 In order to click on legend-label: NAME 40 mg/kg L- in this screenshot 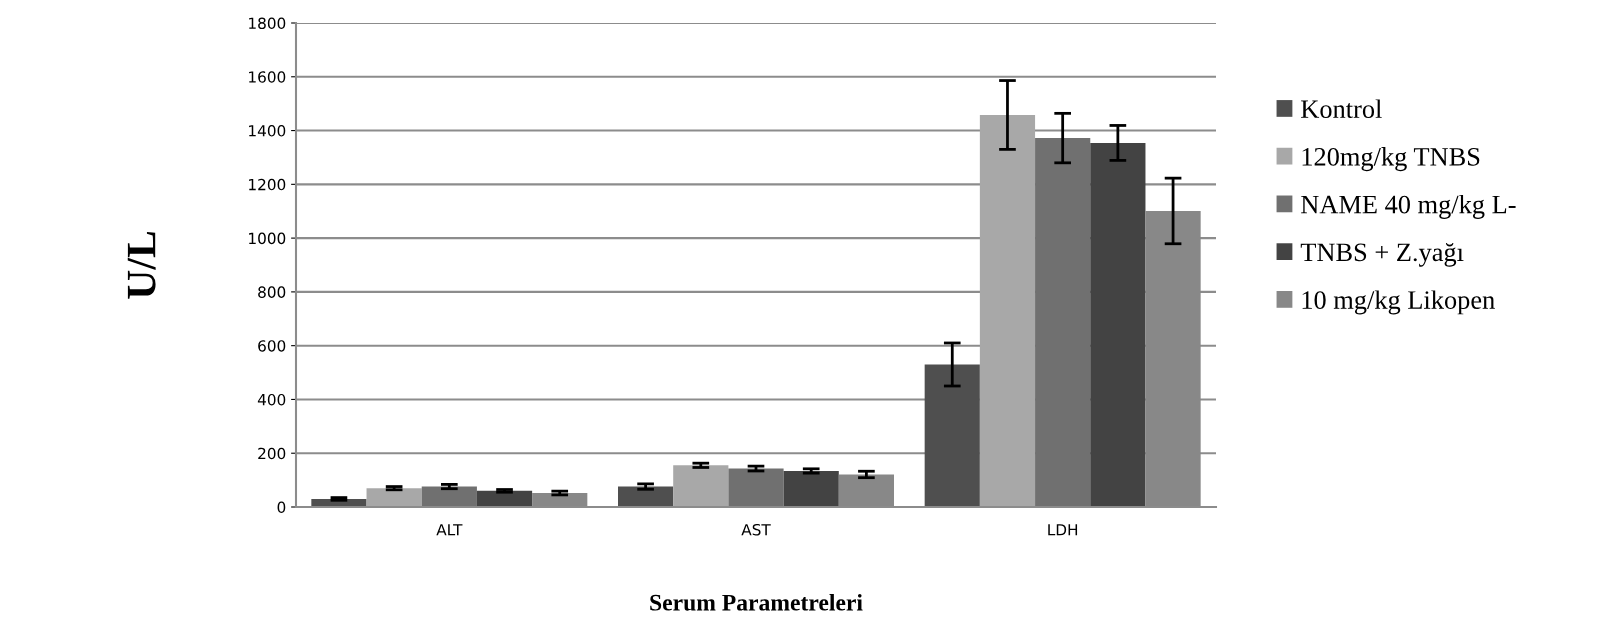, I will do `click(1408, 206)`.